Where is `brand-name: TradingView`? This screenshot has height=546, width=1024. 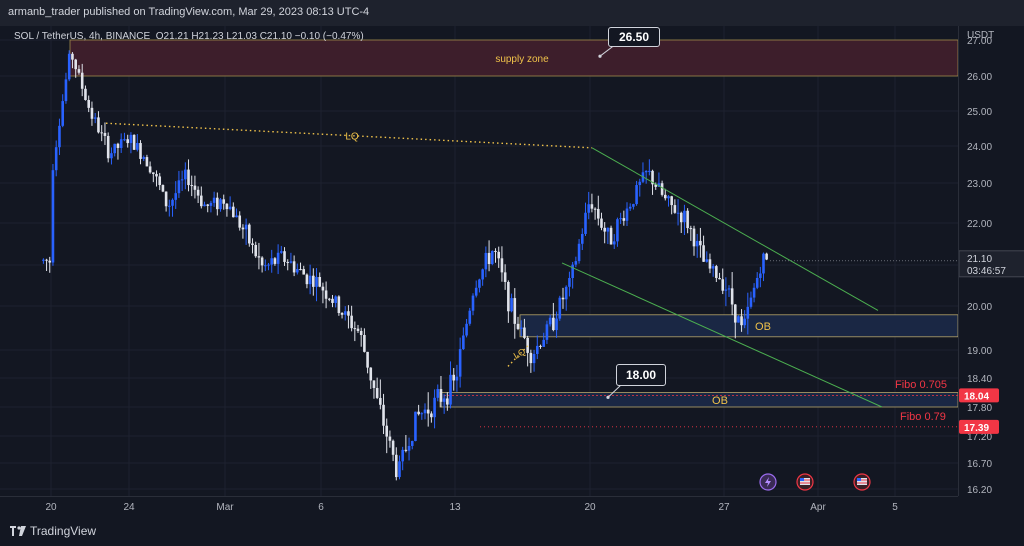
brand-name: TradingView is located at coordinates (63, 531).